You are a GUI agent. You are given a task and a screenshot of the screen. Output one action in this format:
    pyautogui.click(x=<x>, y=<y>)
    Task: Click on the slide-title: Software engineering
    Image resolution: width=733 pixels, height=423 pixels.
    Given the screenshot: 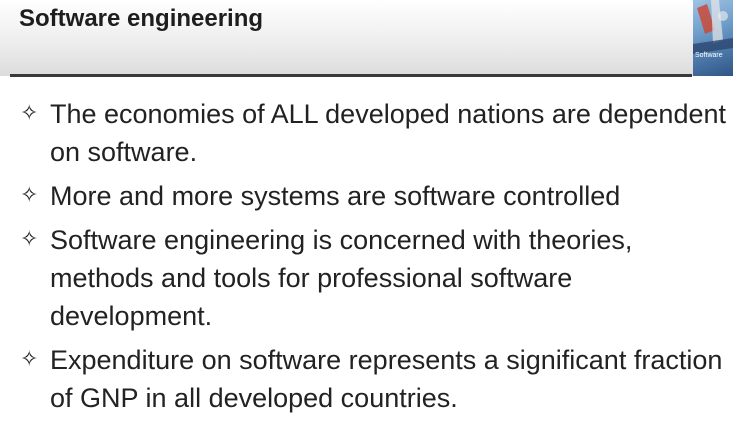 What is the action you would take?
    pyautogui.click(x=141, y=18)
    